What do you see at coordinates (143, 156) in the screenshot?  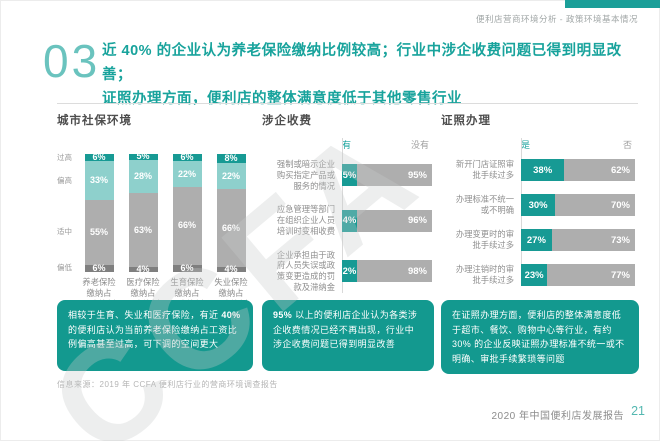 I see `bar-segment: 5%` at bounding box center [143, 156].